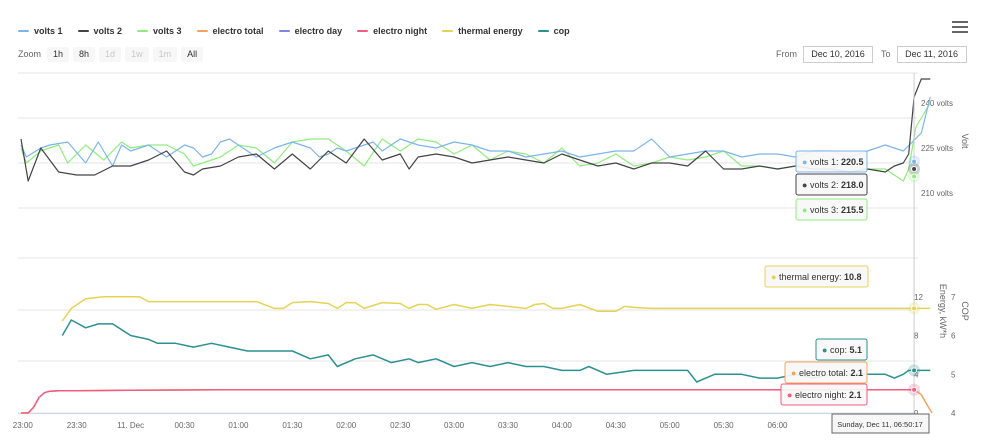 Image resolution: width=985 pixels, height=448 pixels. I want to click on svg-text: ● volts 2: 218.0, so click(832, 185).